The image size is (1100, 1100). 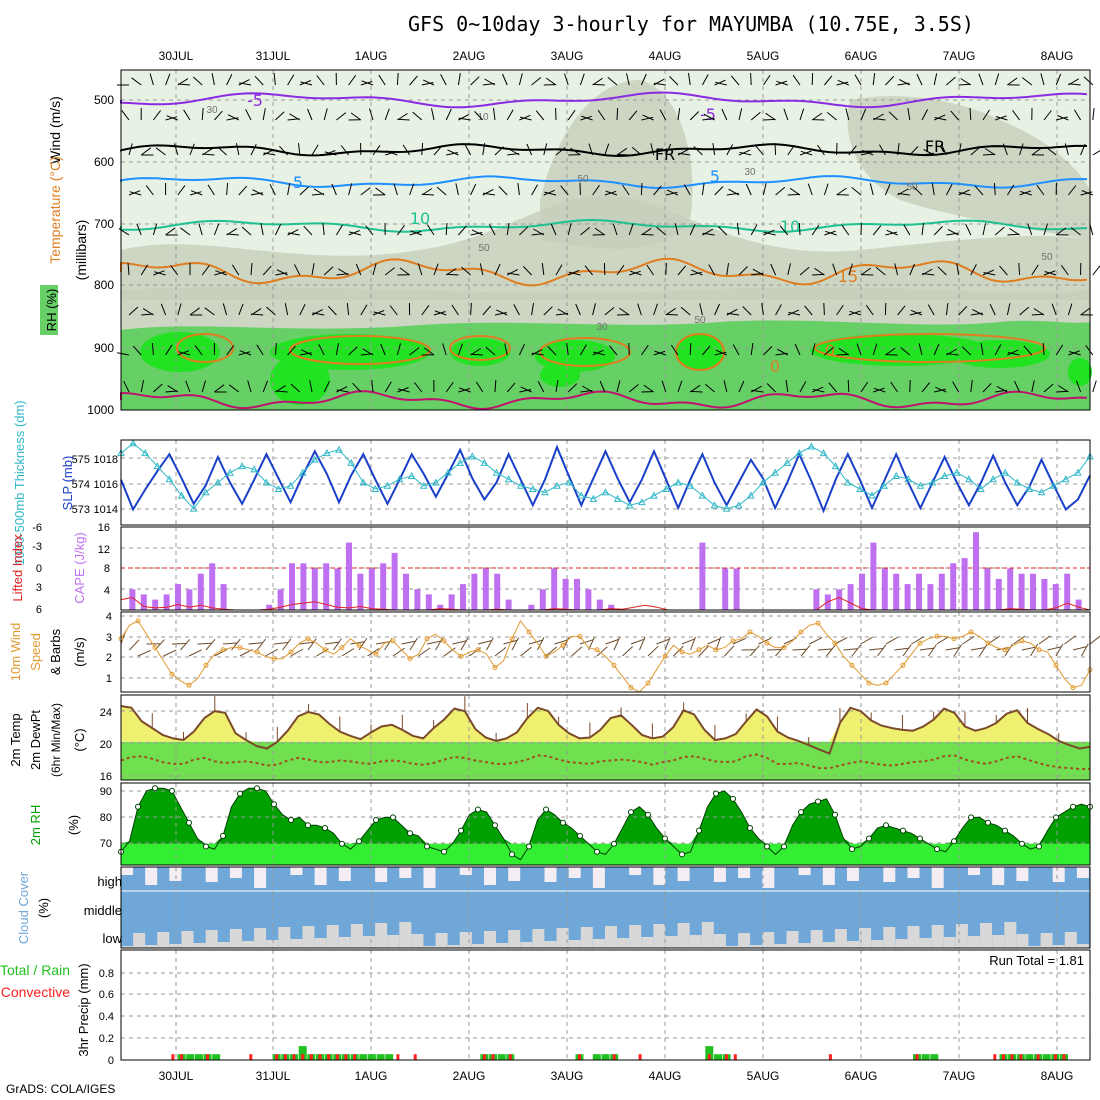 What do you see at coordinates (107, 591) in the screenshot?
I see `cape-tick: 4` at bounding box center [107, 591].